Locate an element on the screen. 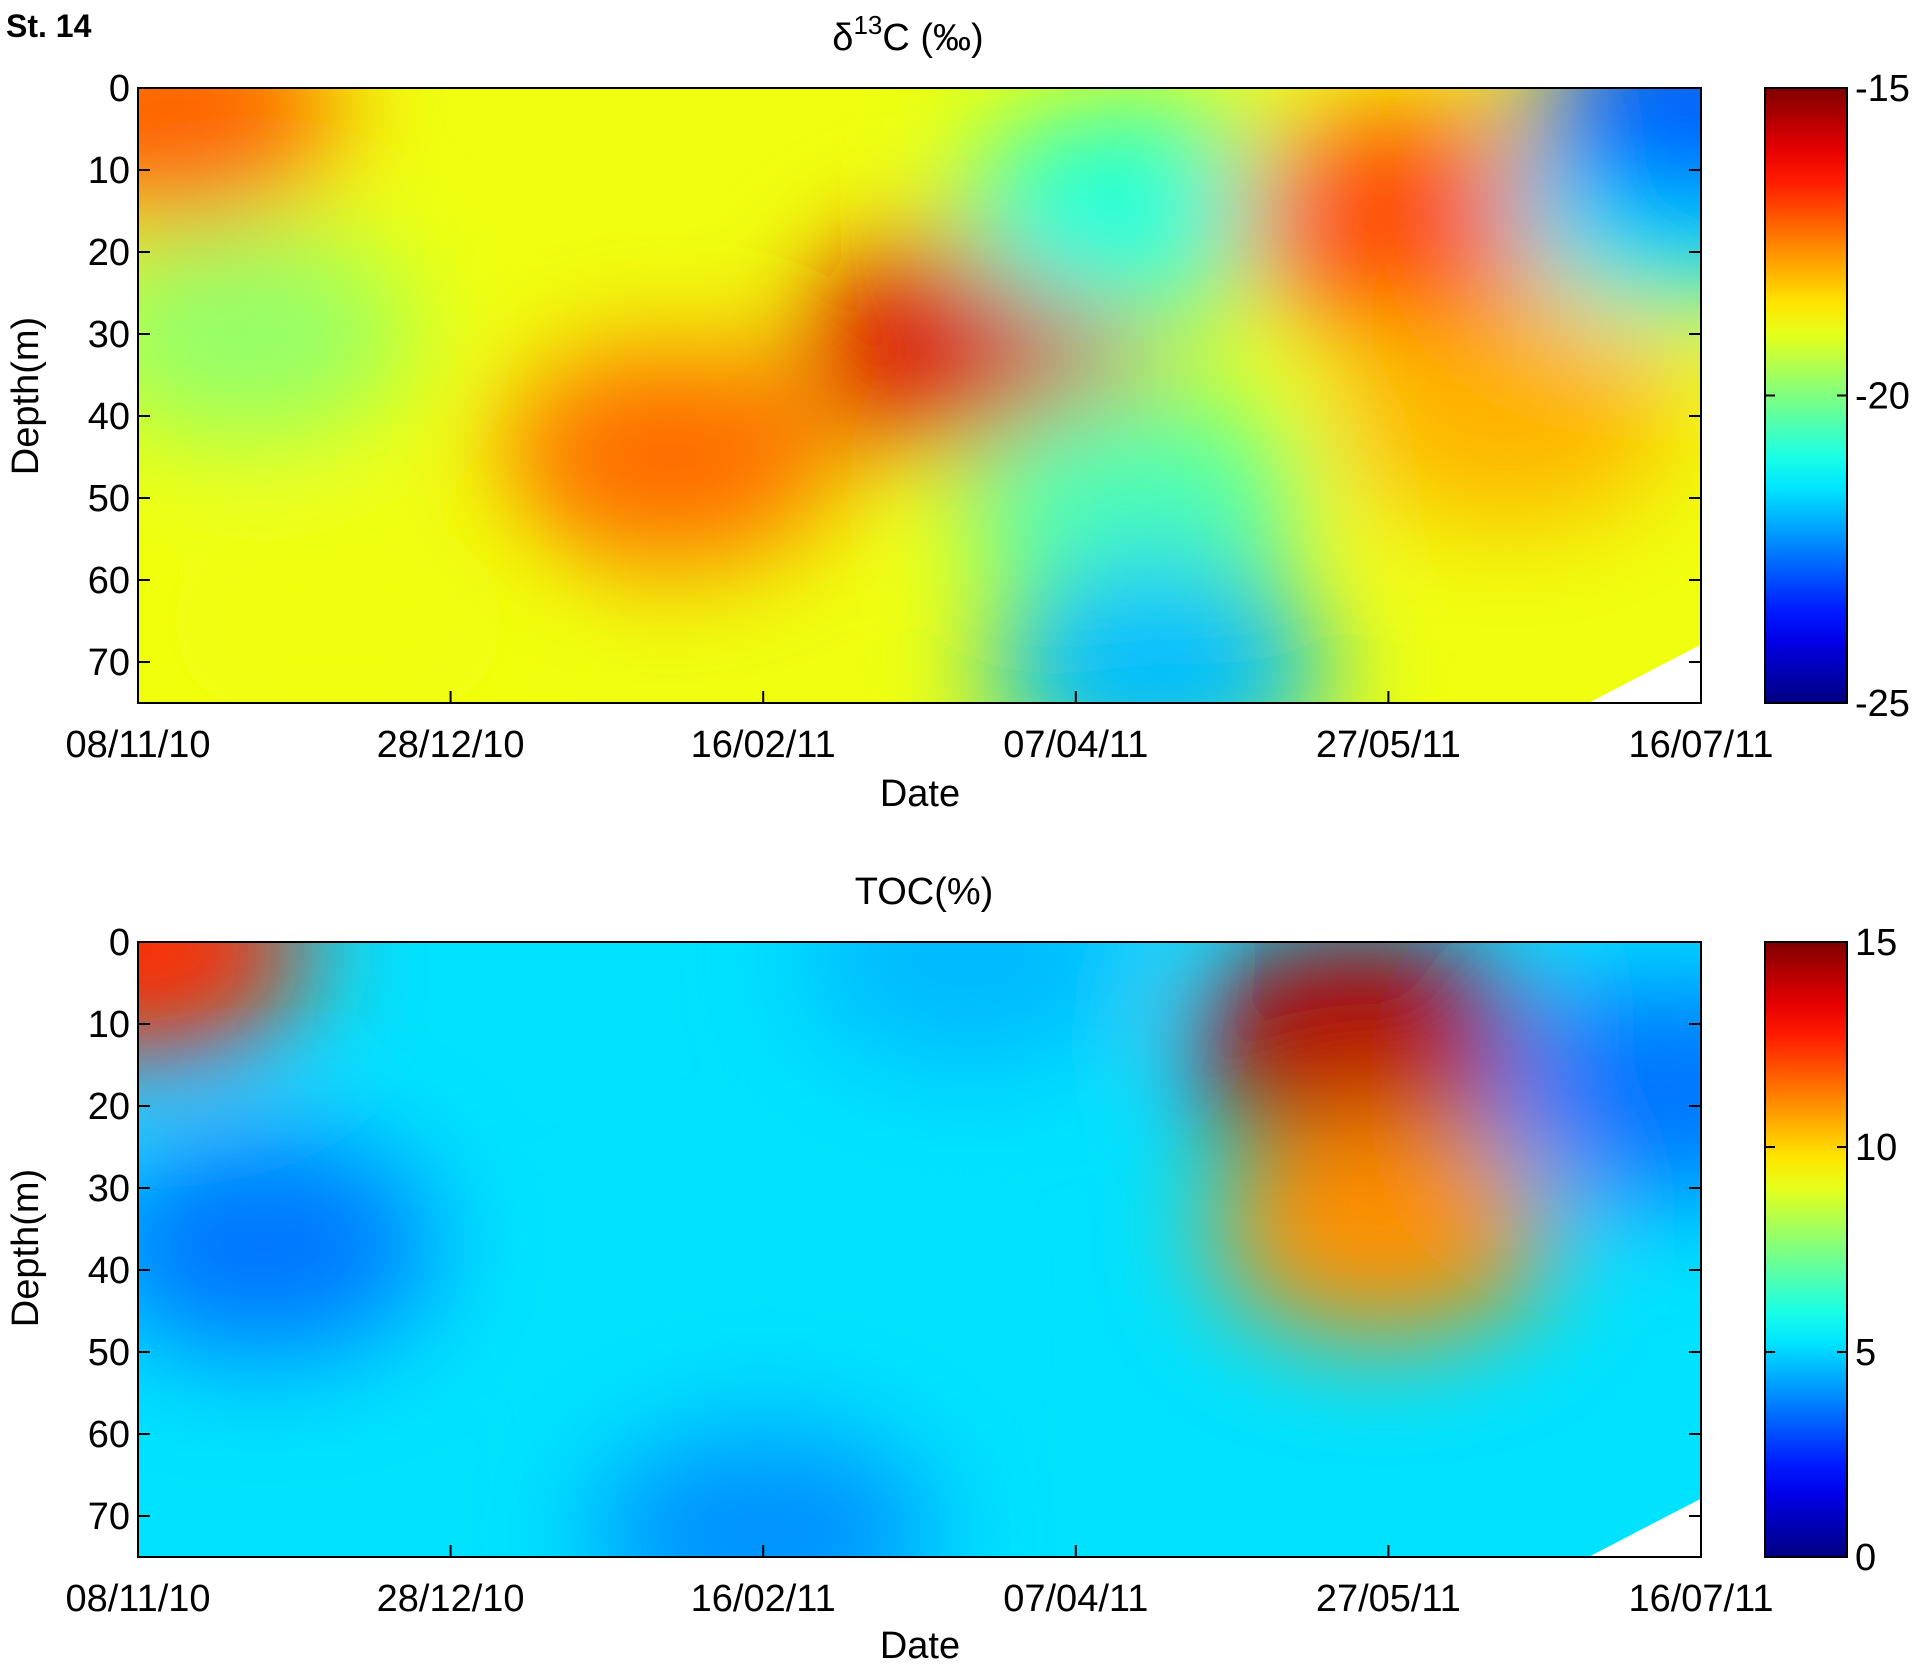 This screenshot has height=1664, width=1920. colorbar-tick-label: -20 is located at coordinates (1882, 397).